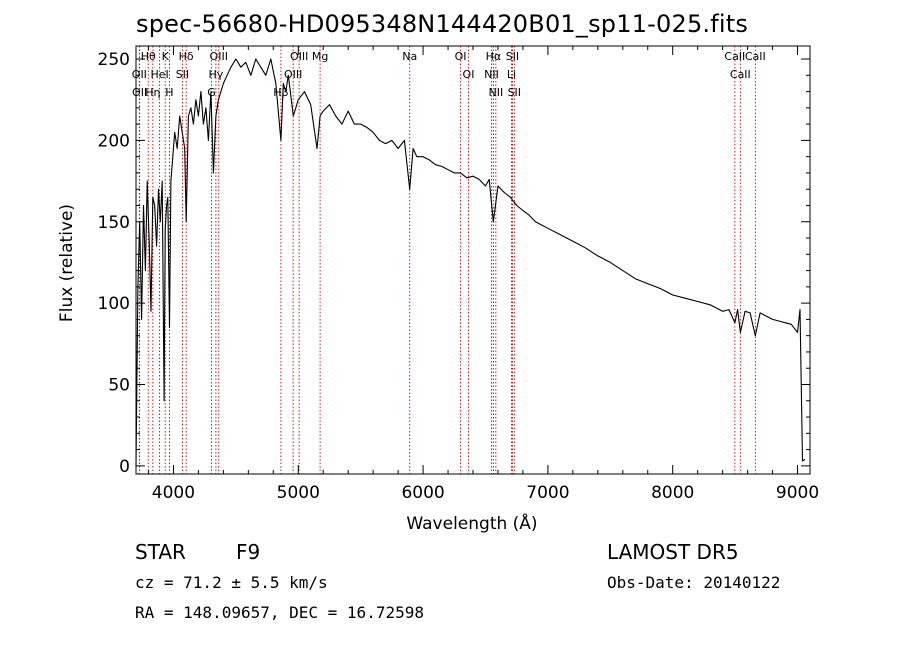  What do you see at coordinates (409, 56) in the screenshot?
I see `line-marker-label: Na` at bounding box center [409, 56].